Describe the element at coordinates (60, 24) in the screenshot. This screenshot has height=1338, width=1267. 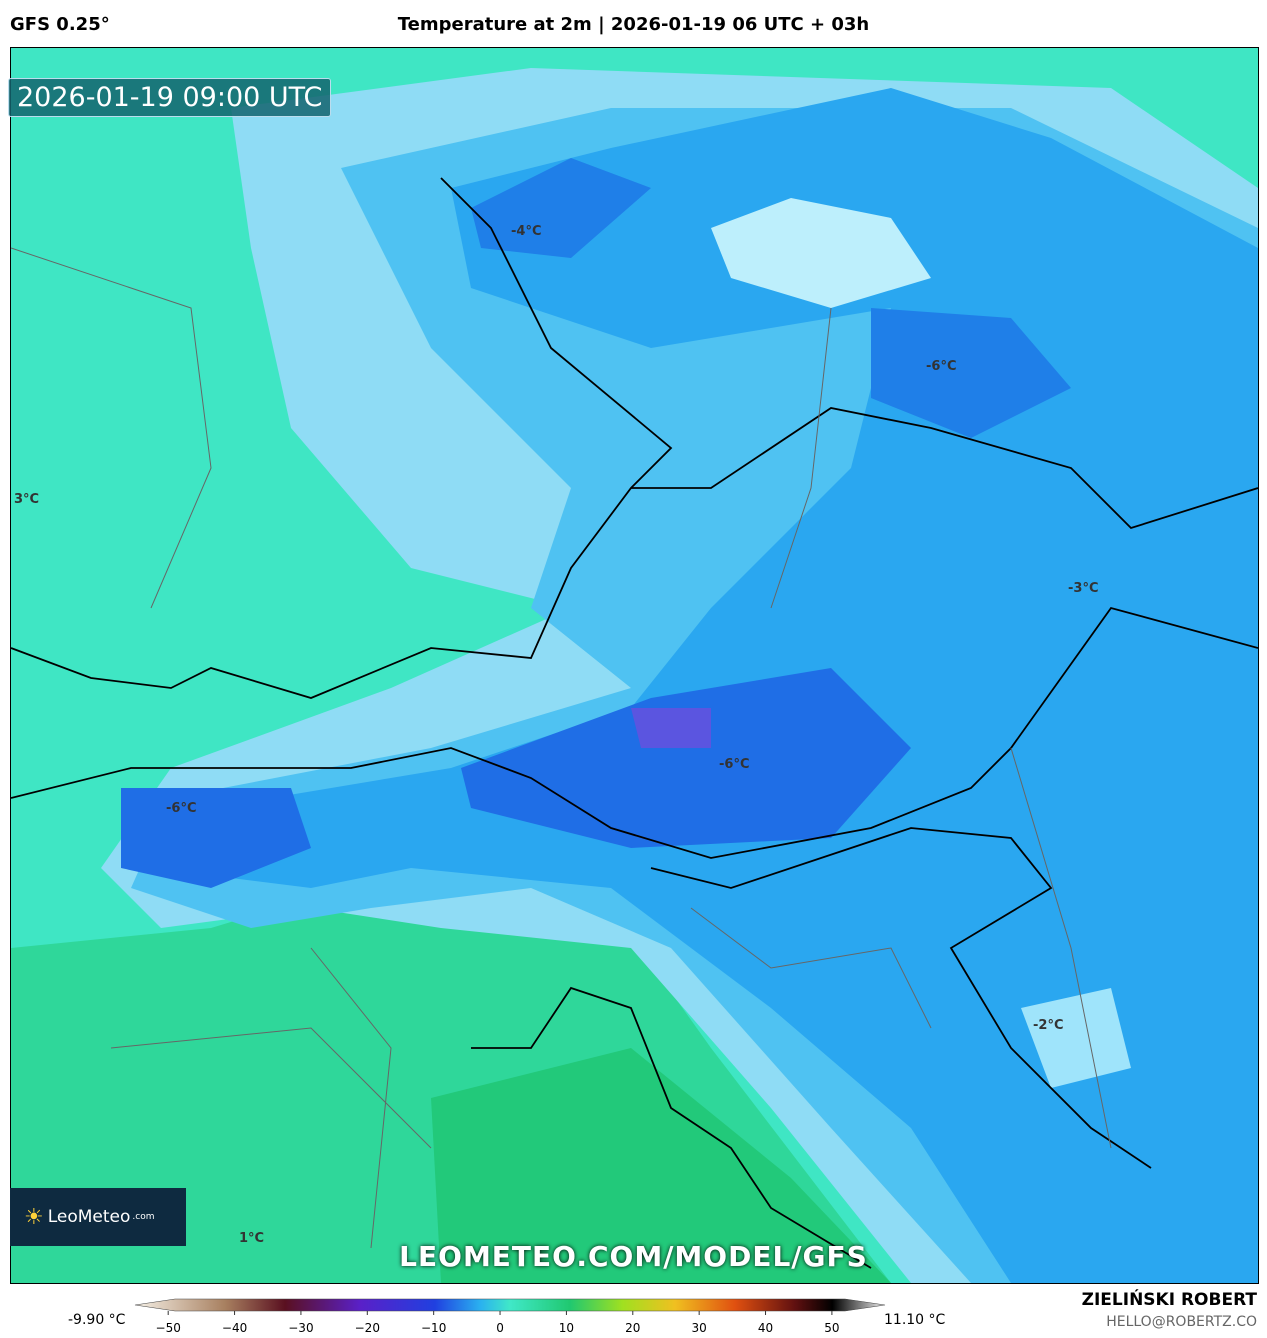
I see `model-name: GFS 0.25°` at that location.